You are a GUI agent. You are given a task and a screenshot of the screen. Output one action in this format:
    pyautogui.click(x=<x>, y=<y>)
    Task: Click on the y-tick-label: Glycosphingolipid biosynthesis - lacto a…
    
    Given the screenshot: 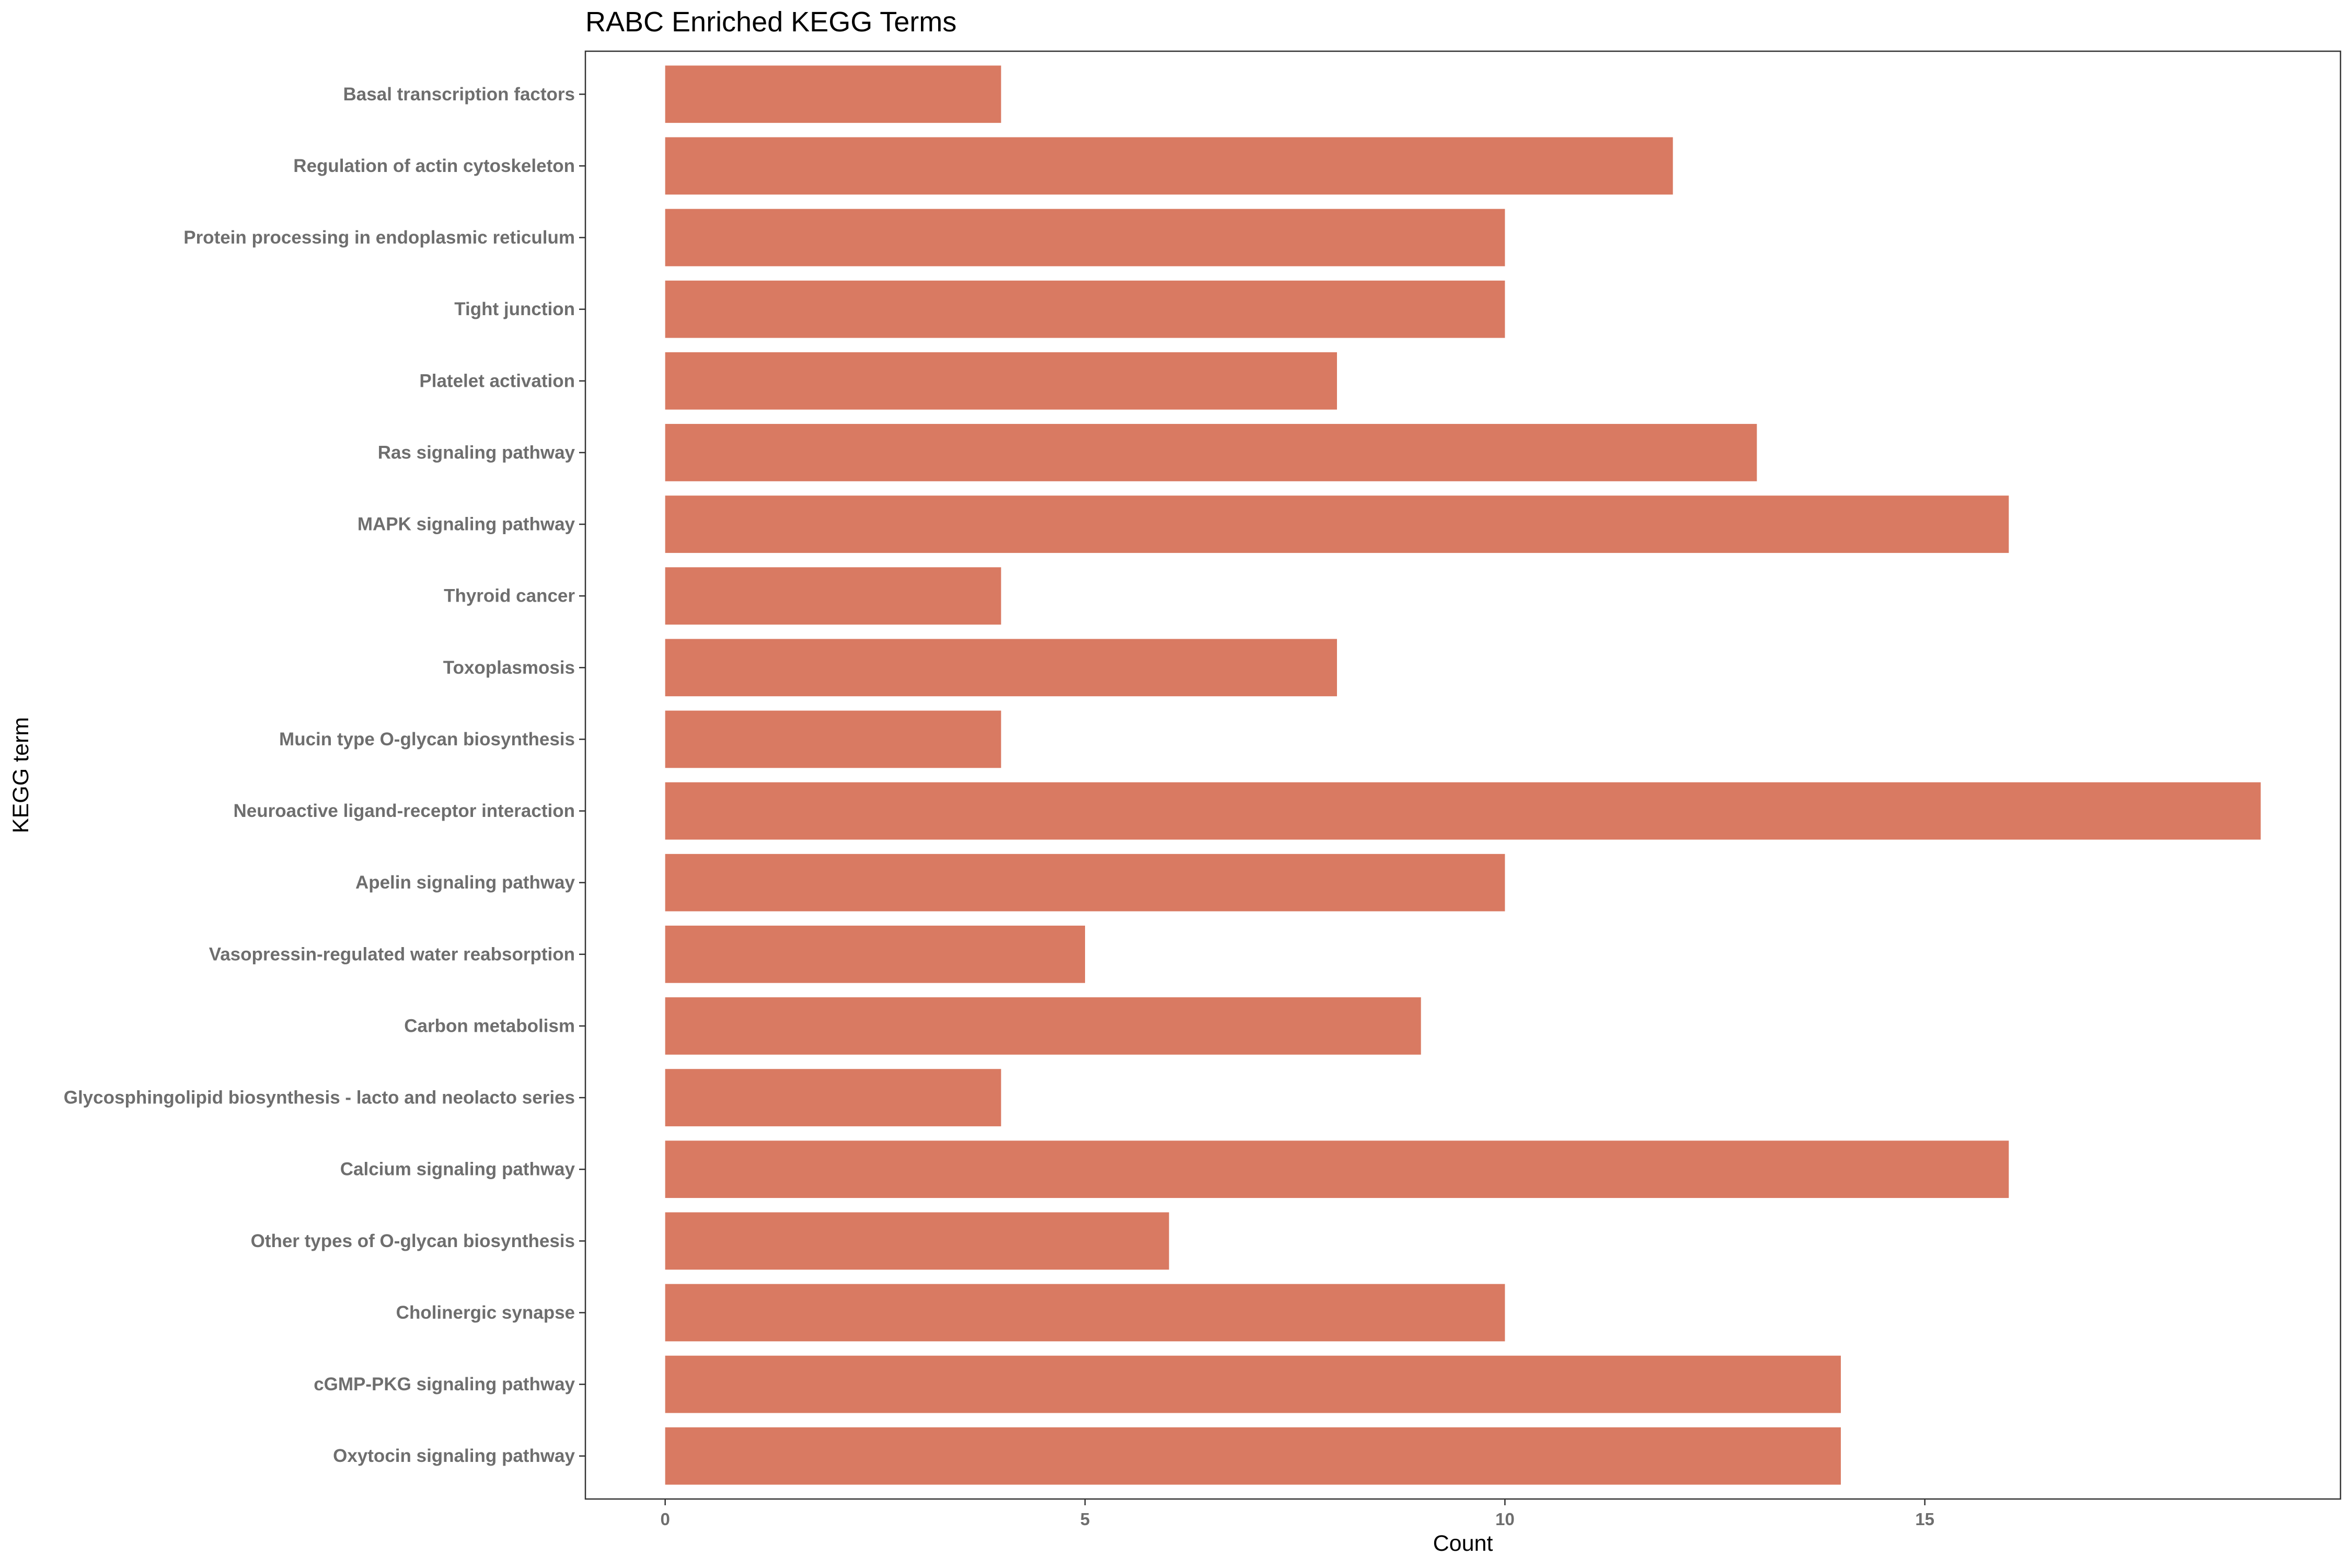 What is the action you would take?
    pyautogui.click(x=319, y=1098)
    